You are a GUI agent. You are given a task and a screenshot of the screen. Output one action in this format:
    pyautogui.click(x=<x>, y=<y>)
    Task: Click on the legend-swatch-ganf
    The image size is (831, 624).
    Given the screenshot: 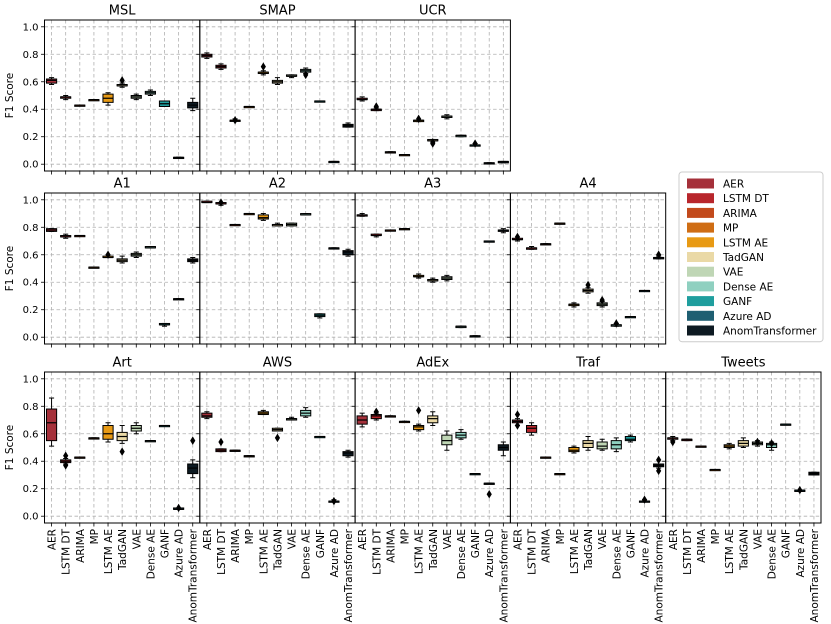 What is the action you would take?
    pyautogui.click(x=700, y=301)
    